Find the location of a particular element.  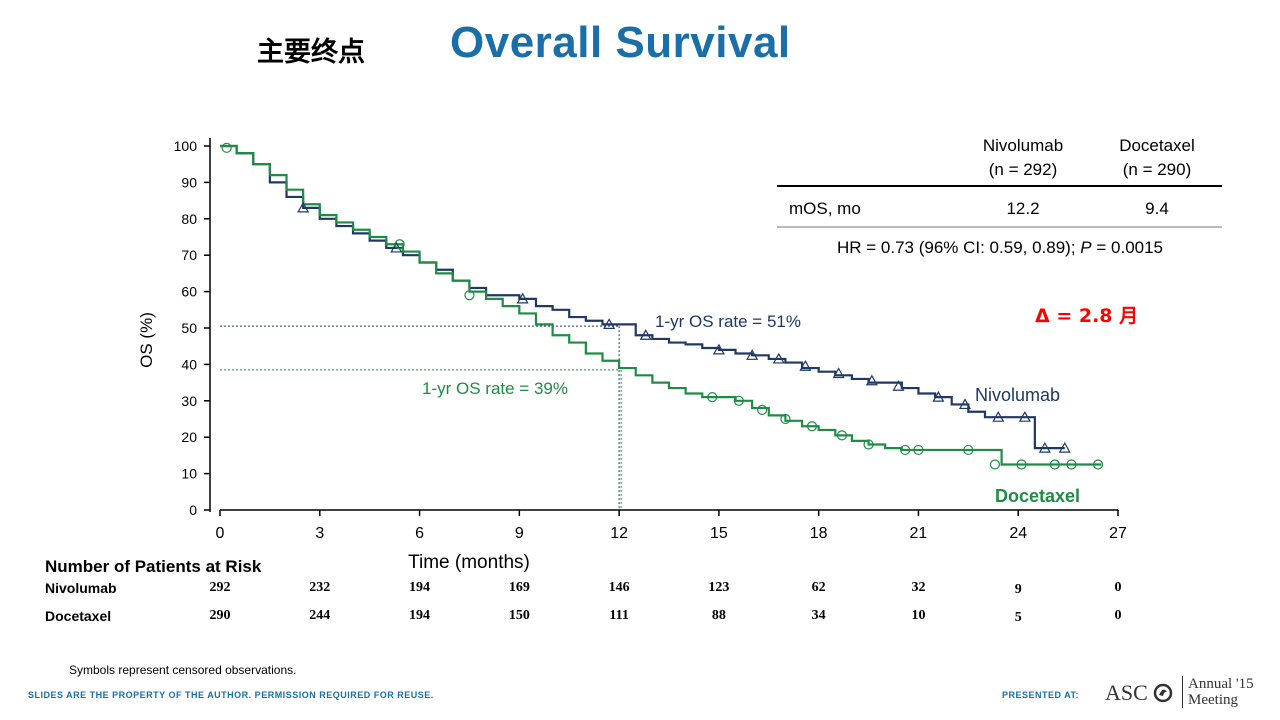

annotation-nivolumab: 1-yr OS rate = 51% is located at coordinates (728, 321).